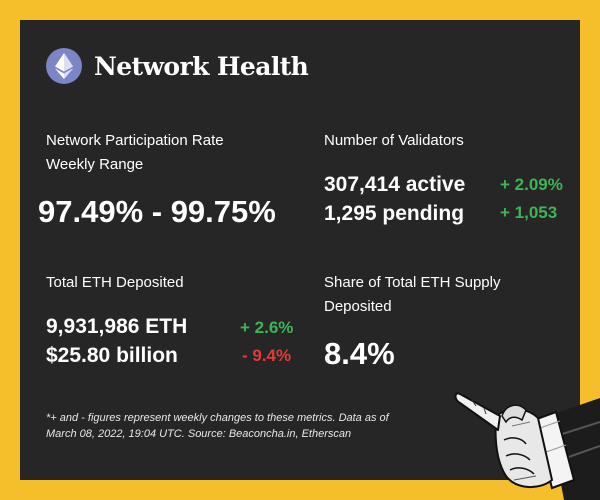  Describe the element at coordinates (412, 282) in the screenshot. I see `share-label-line1: Share of Total ETH Supply` at that location.